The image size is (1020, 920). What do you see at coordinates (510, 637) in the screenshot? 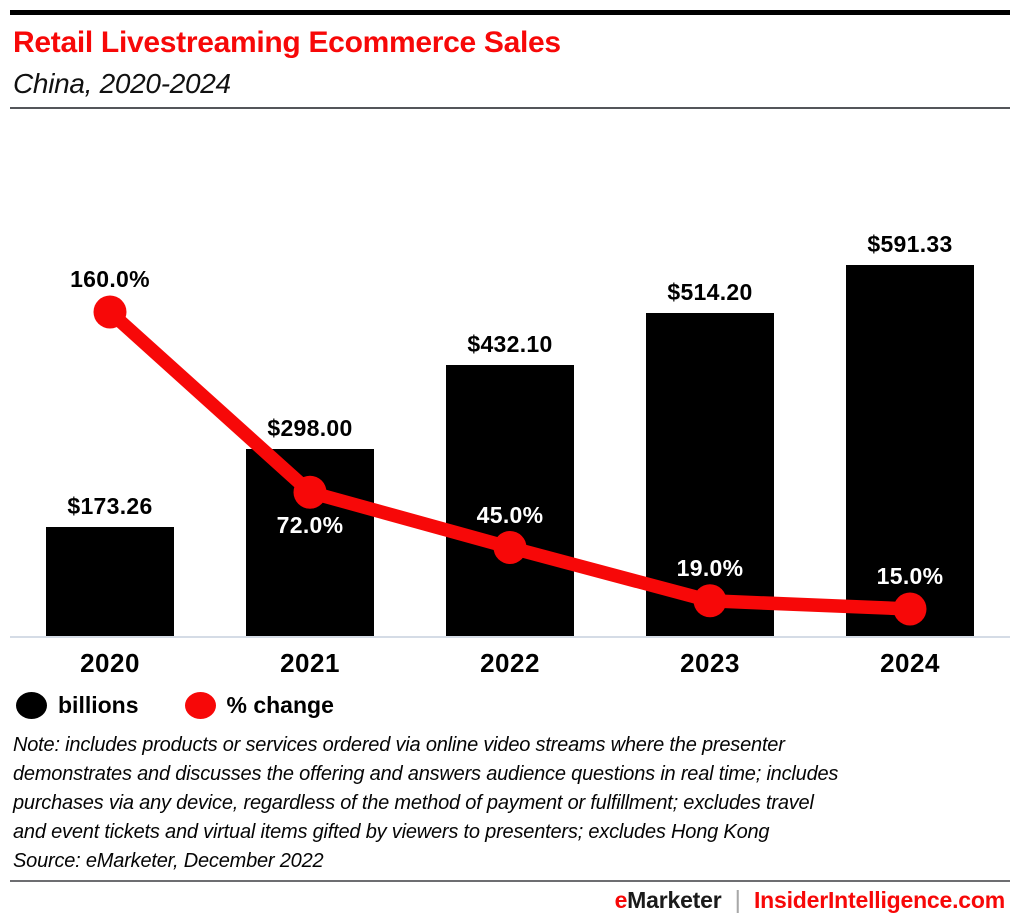
I see `x-axis-baseline` at bounding box center [510, 637].